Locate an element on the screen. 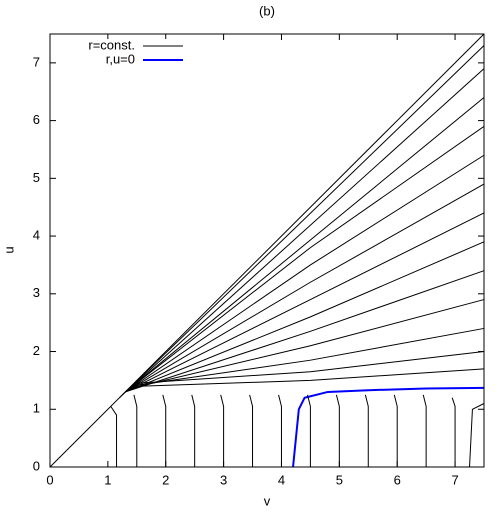 The height and width of the screenshot is (521, 498). y-tick-label: 0 is located at coordinates (36, 465).